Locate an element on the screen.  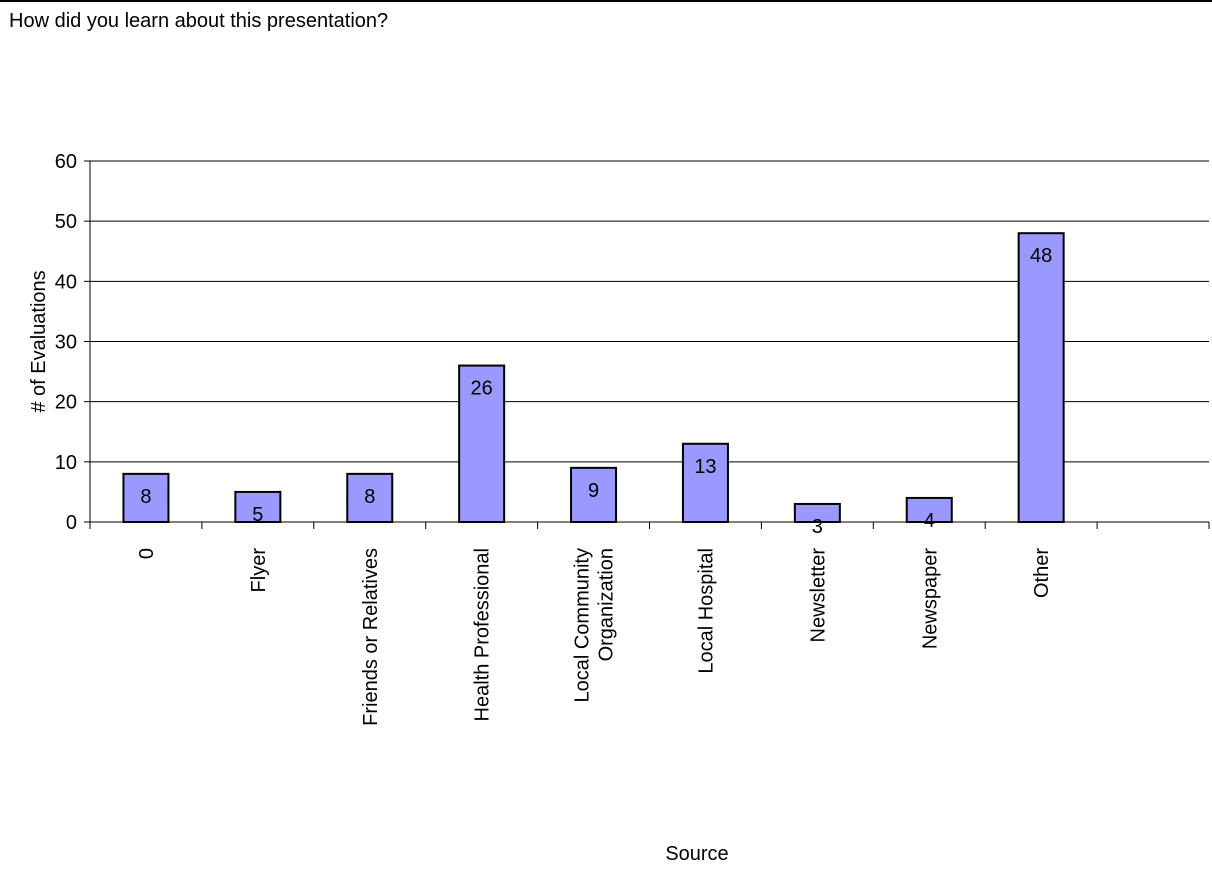
x-tick-label: Health Professional is located at coordinates (483, 634).